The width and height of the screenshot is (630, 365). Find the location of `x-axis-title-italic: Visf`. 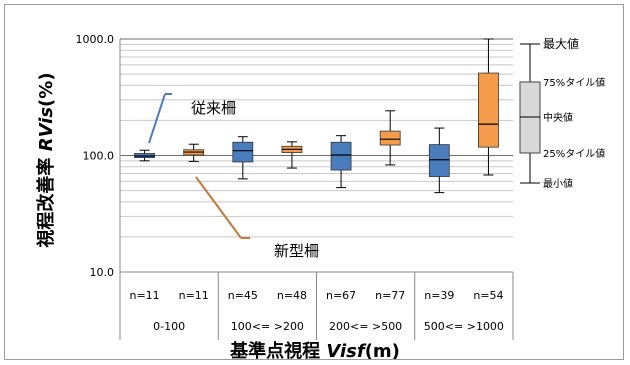

x-axis-title-italic: Visf is located at coordinates (346, 351).